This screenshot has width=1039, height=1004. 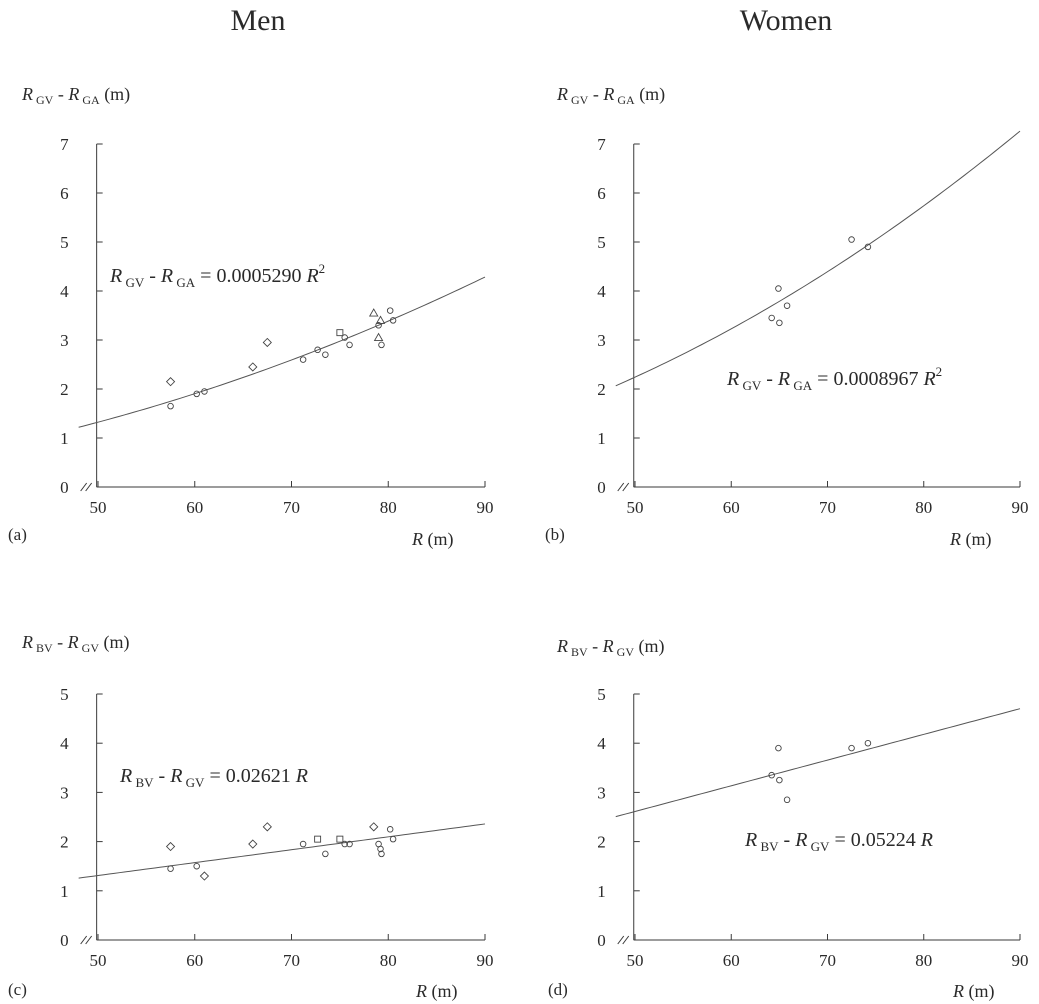 What do you see at coordinates (17, 534) in the screenshot?
I see `panel-label: (a)` at bounding box center [17, 534].